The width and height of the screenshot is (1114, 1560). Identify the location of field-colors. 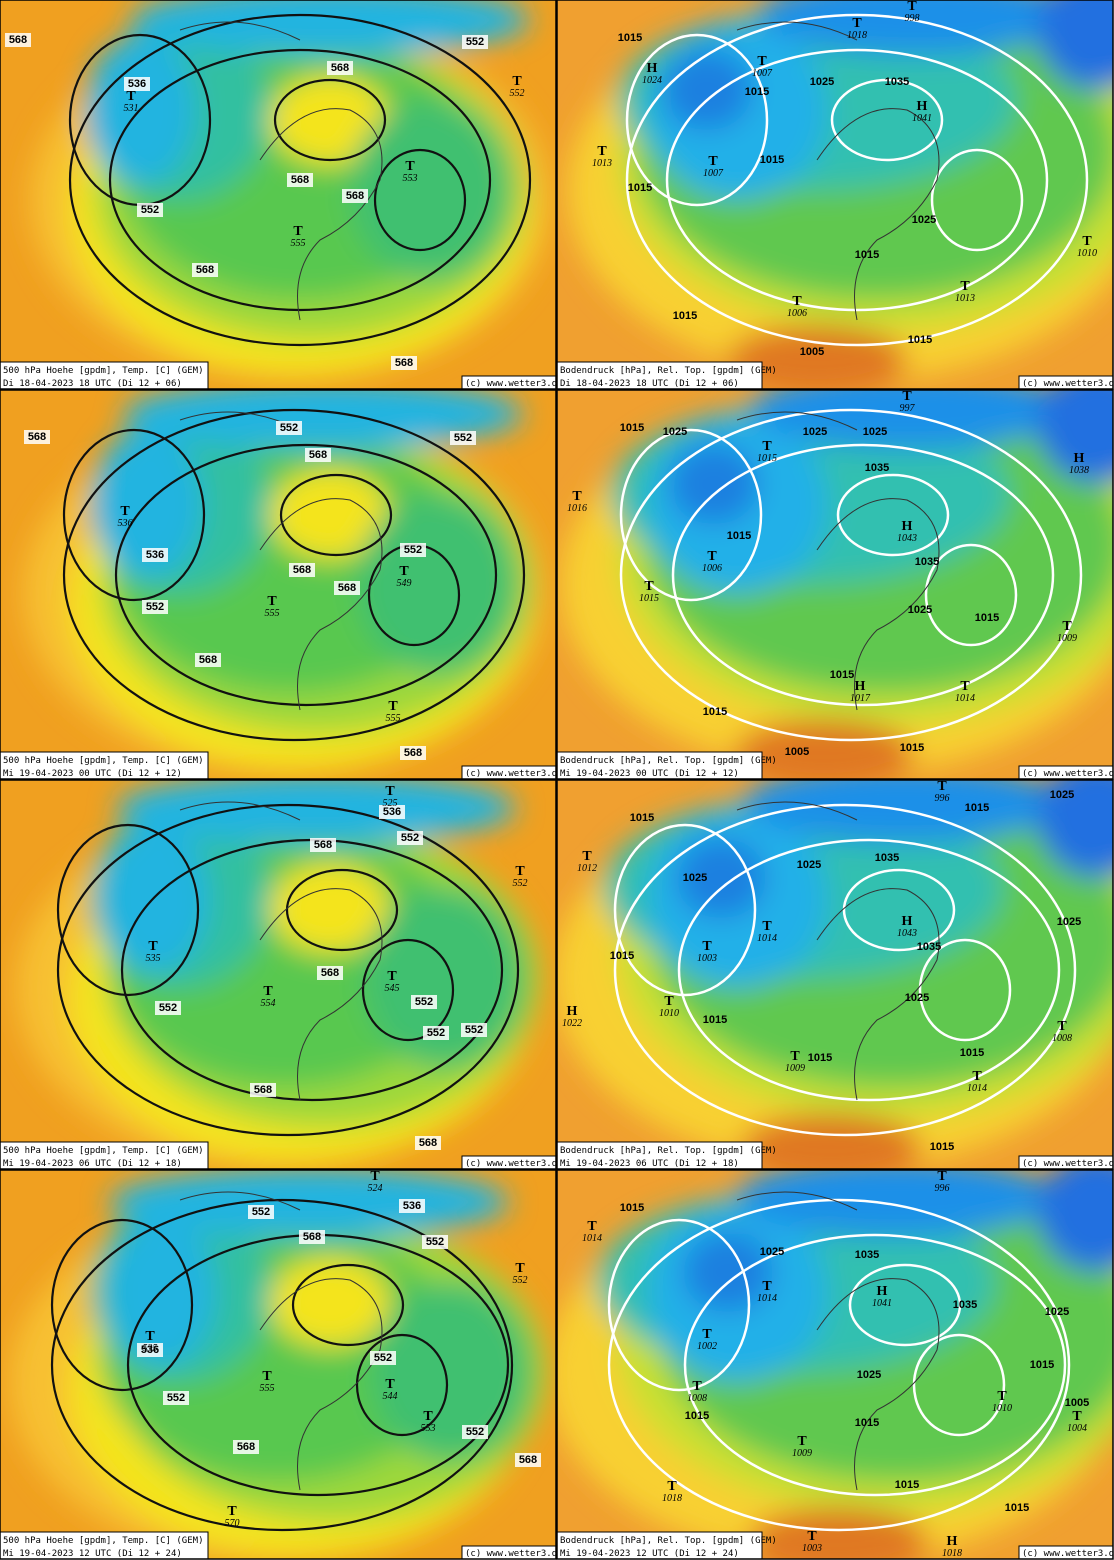
(835, 974).